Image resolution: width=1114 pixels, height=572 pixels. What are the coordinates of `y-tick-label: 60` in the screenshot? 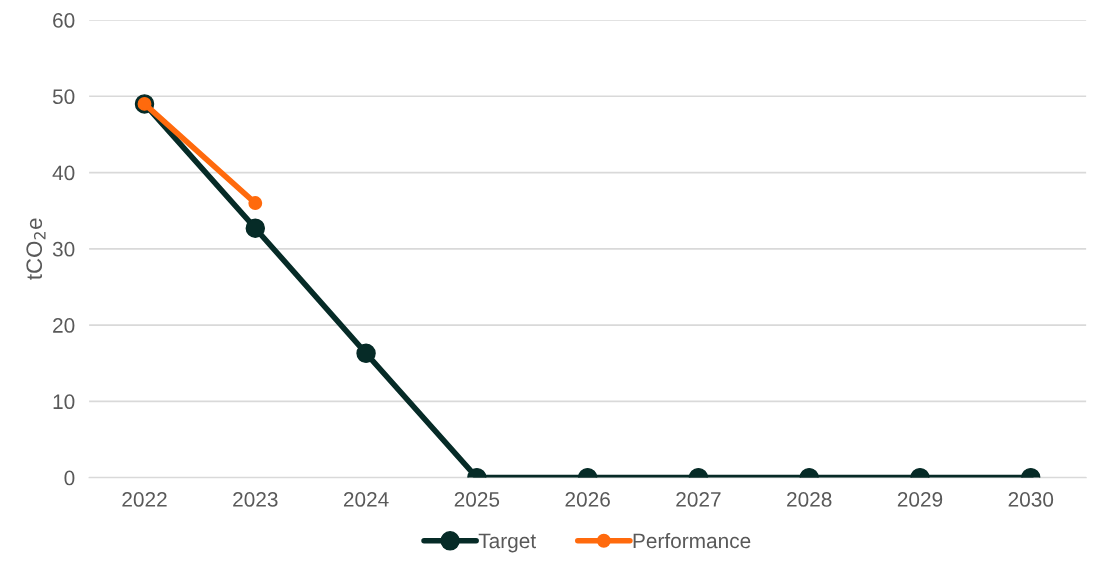 It's located at (64, 20).